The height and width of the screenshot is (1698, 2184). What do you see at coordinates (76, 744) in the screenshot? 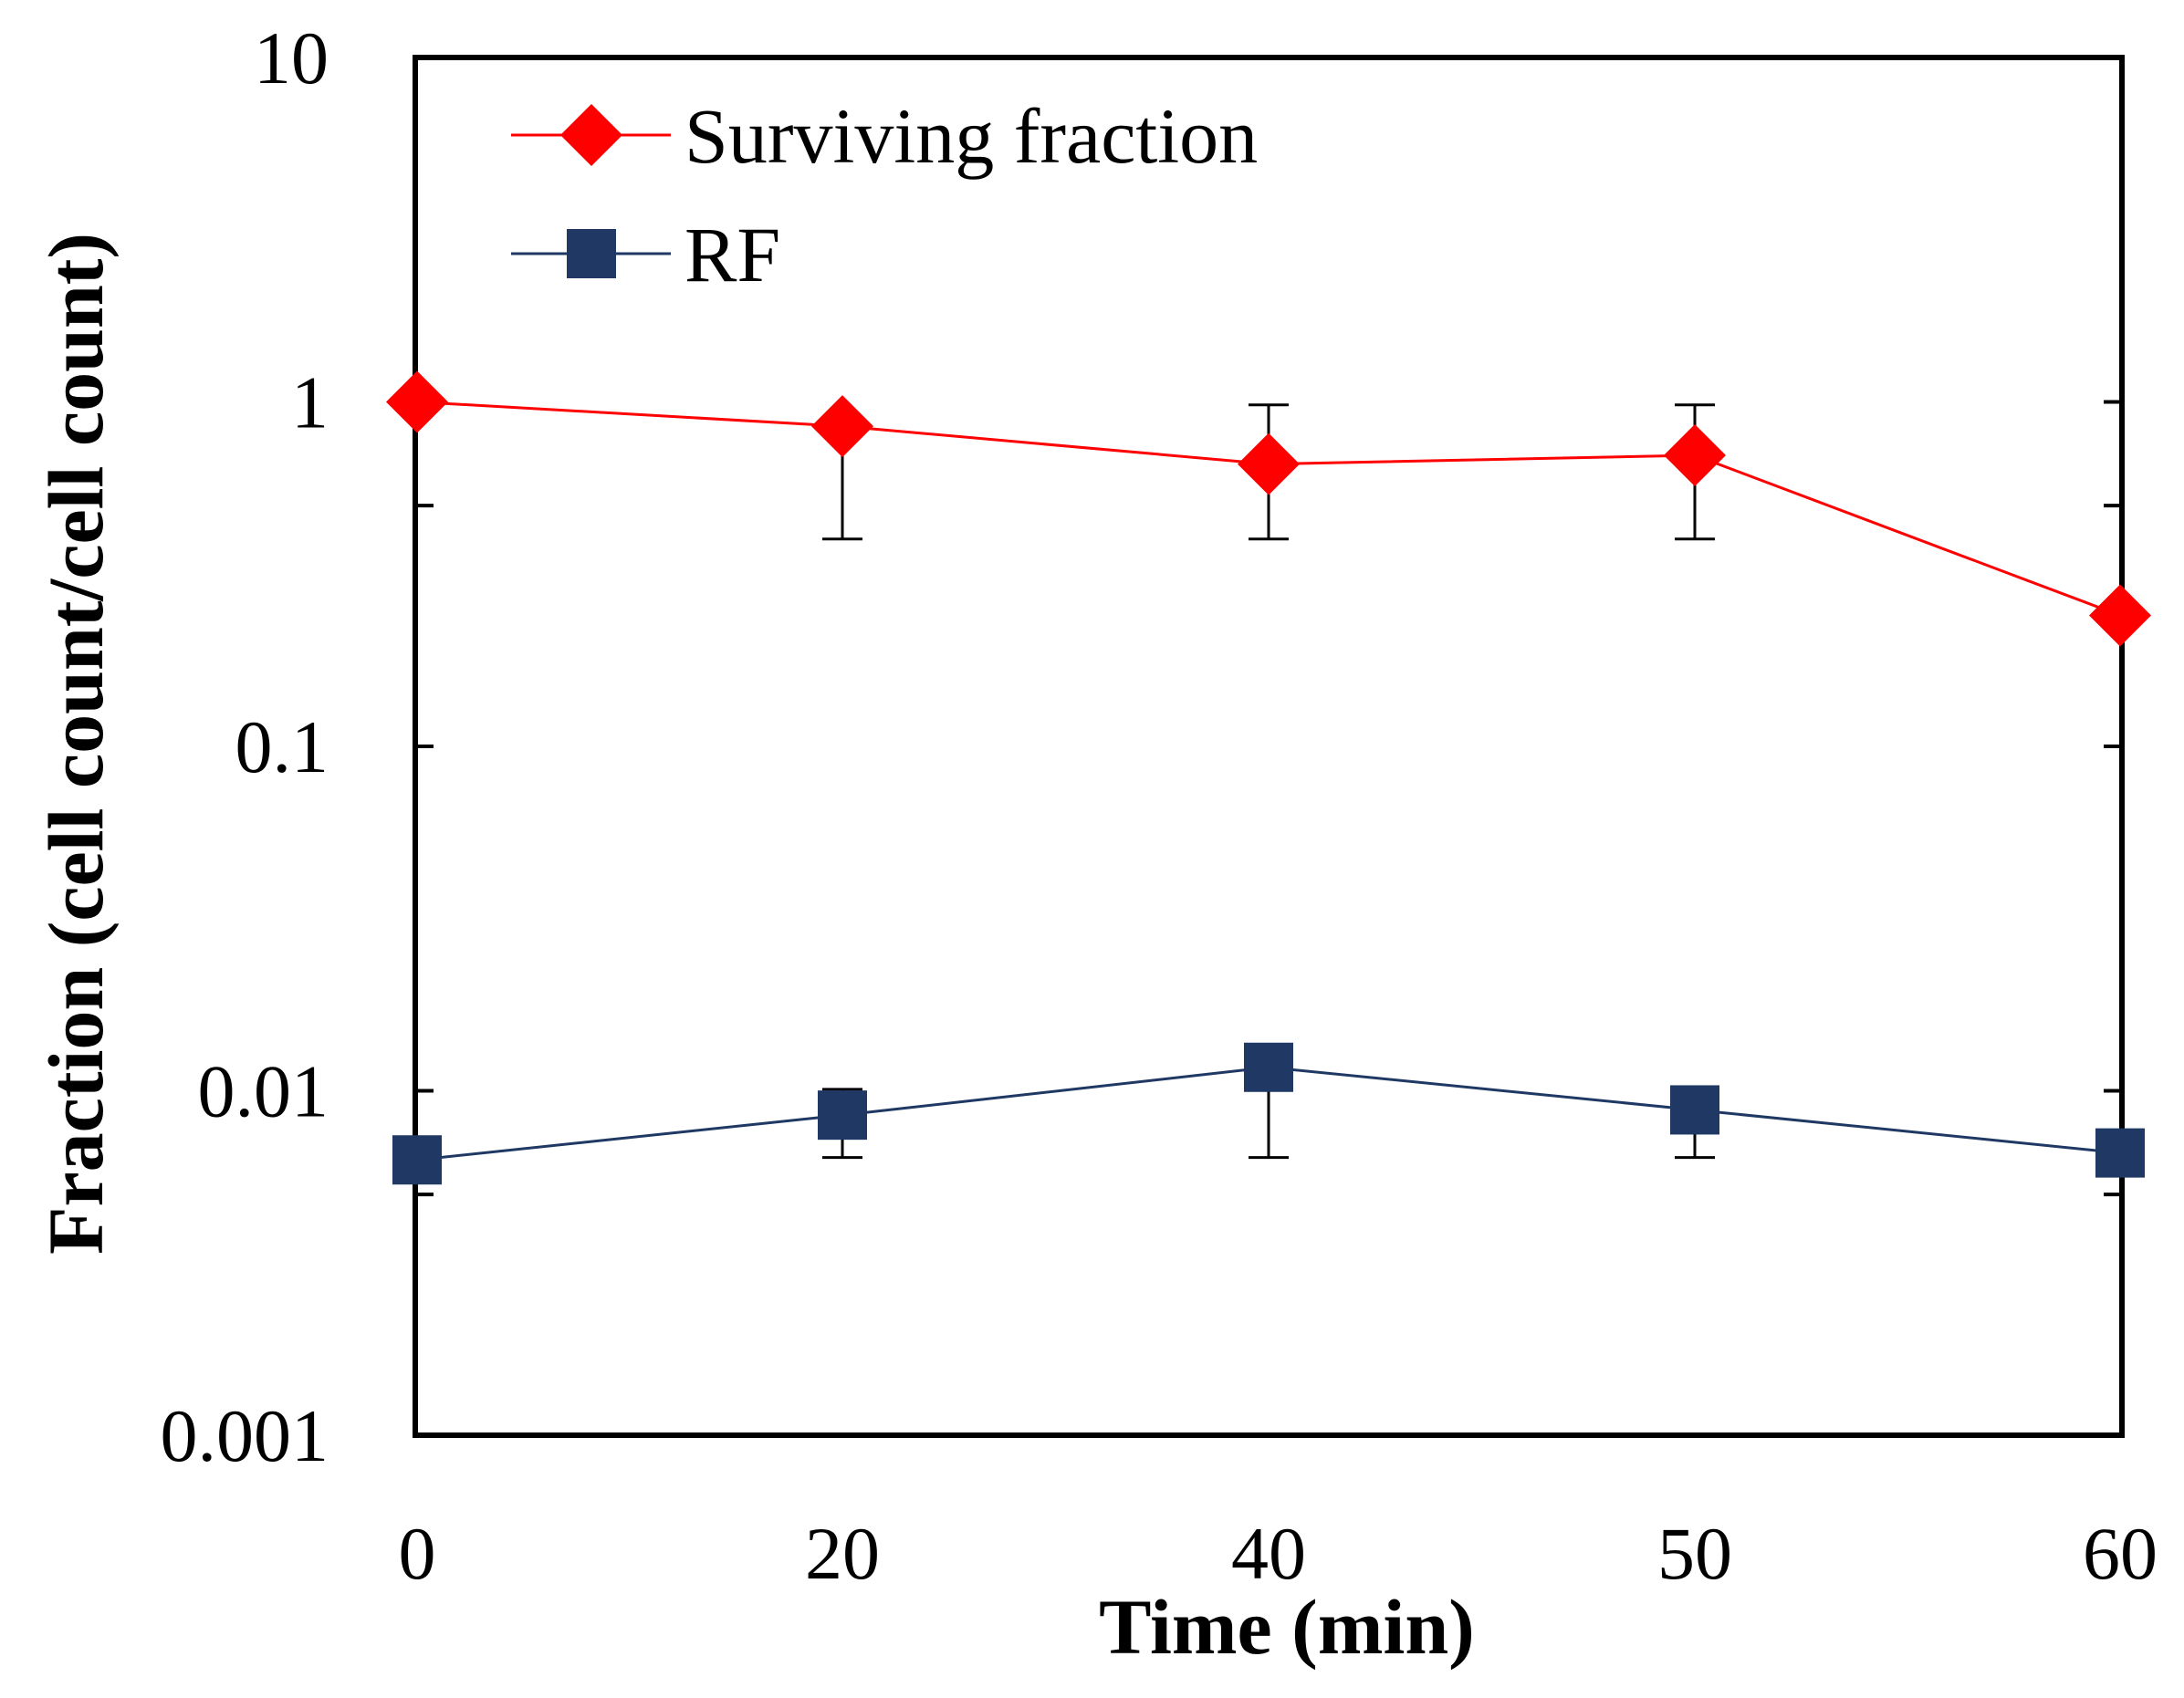
I see `y-axis-title: Fraction (cell count/cell count)` at bounding box center [76, 744].